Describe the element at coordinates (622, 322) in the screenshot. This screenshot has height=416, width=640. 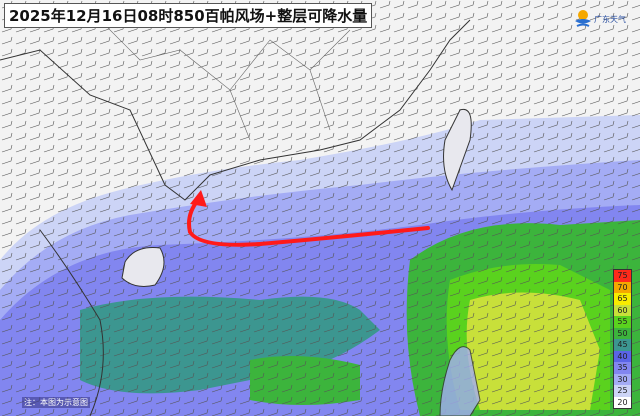
I see `legend-swatch-55: 55` at that location.